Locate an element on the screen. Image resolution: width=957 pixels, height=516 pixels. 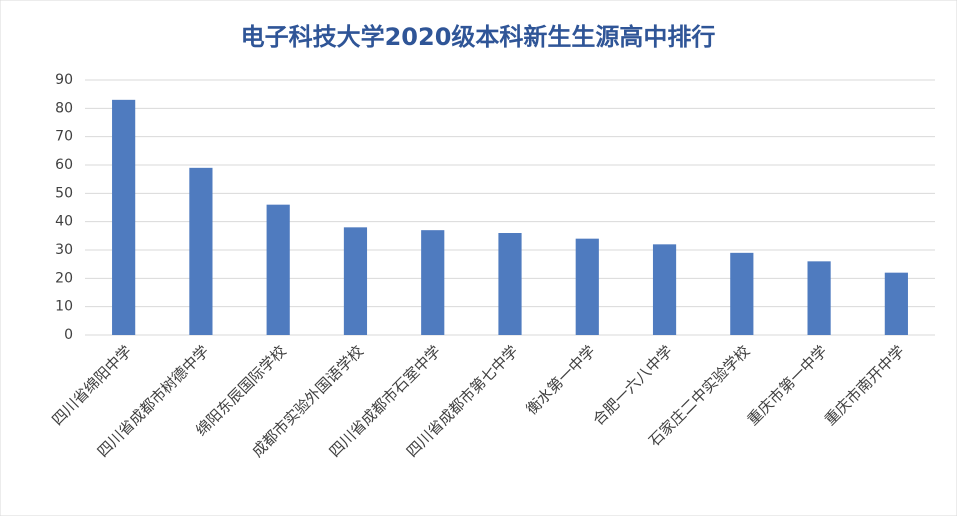
chart-title: 电子科技大学2020级本科新生生源高中排行 is located at coordinates (478, 37).